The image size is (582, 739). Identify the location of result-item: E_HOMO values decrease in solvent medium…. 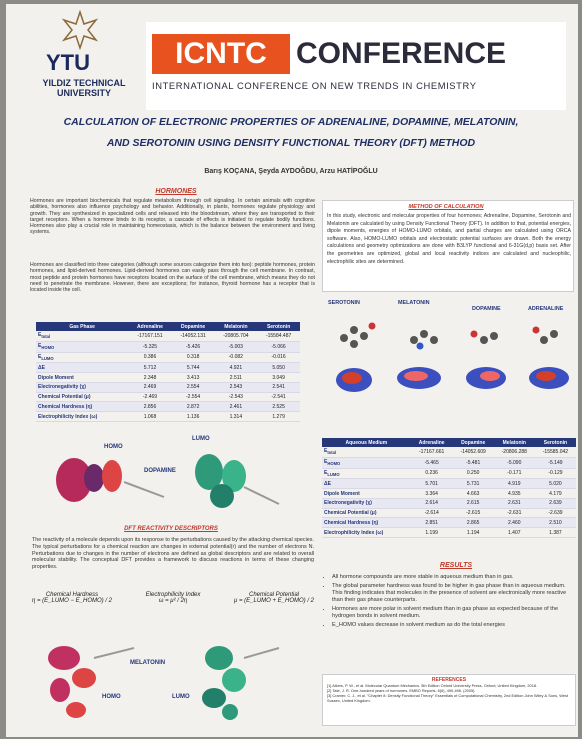
(454, 625).